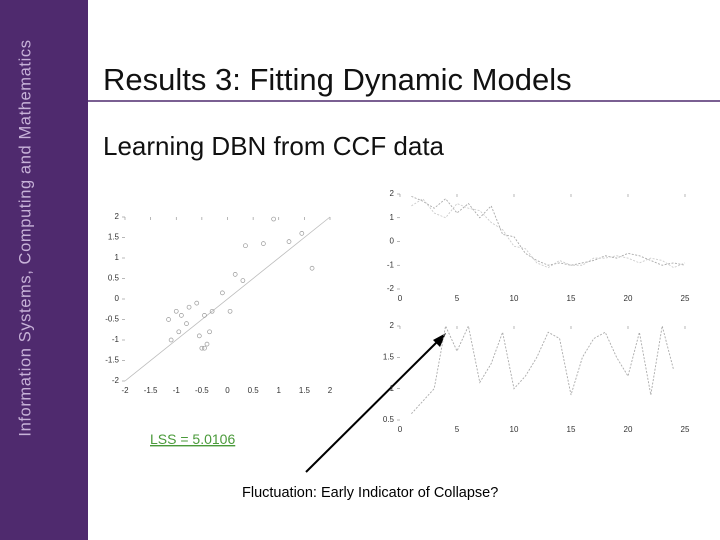 The height and width of the screenshot is (540, 720). I want to click on x-tick-label: 2, so click(330, 390).